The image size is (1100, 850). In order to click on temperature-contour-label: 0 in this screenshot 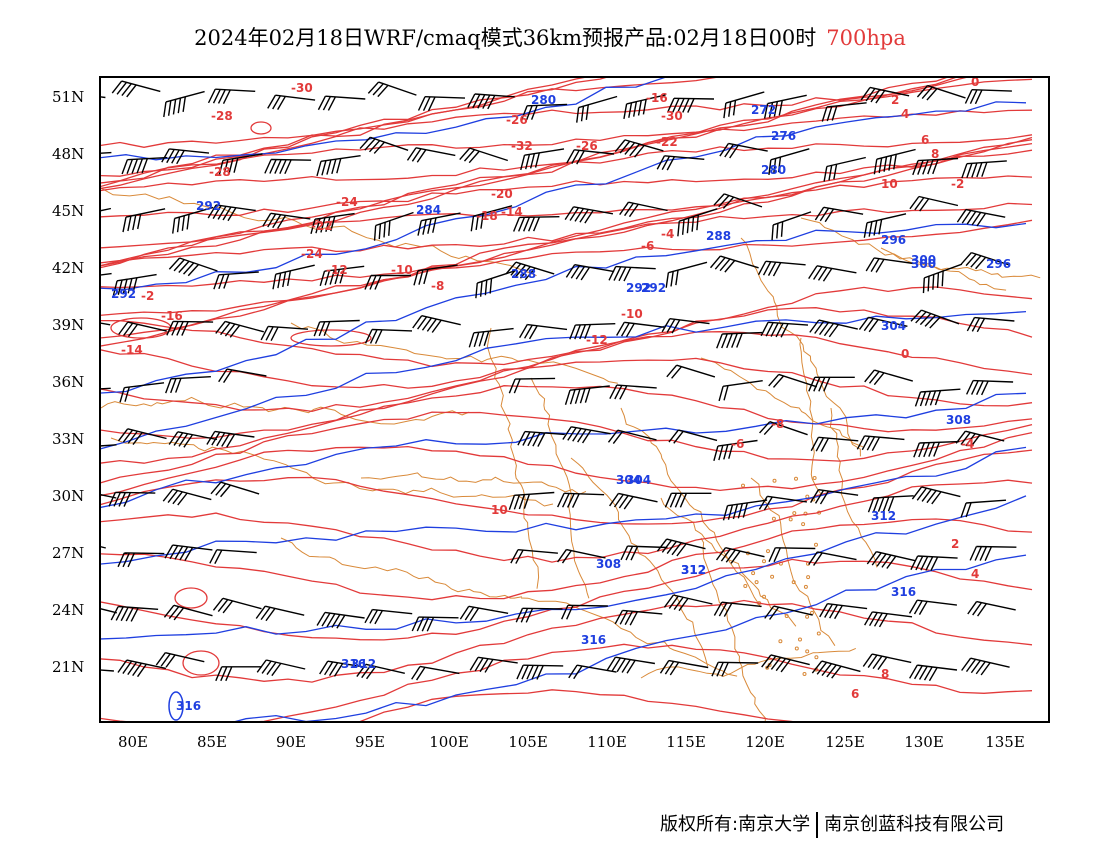, I will do `click(905, 354)`.